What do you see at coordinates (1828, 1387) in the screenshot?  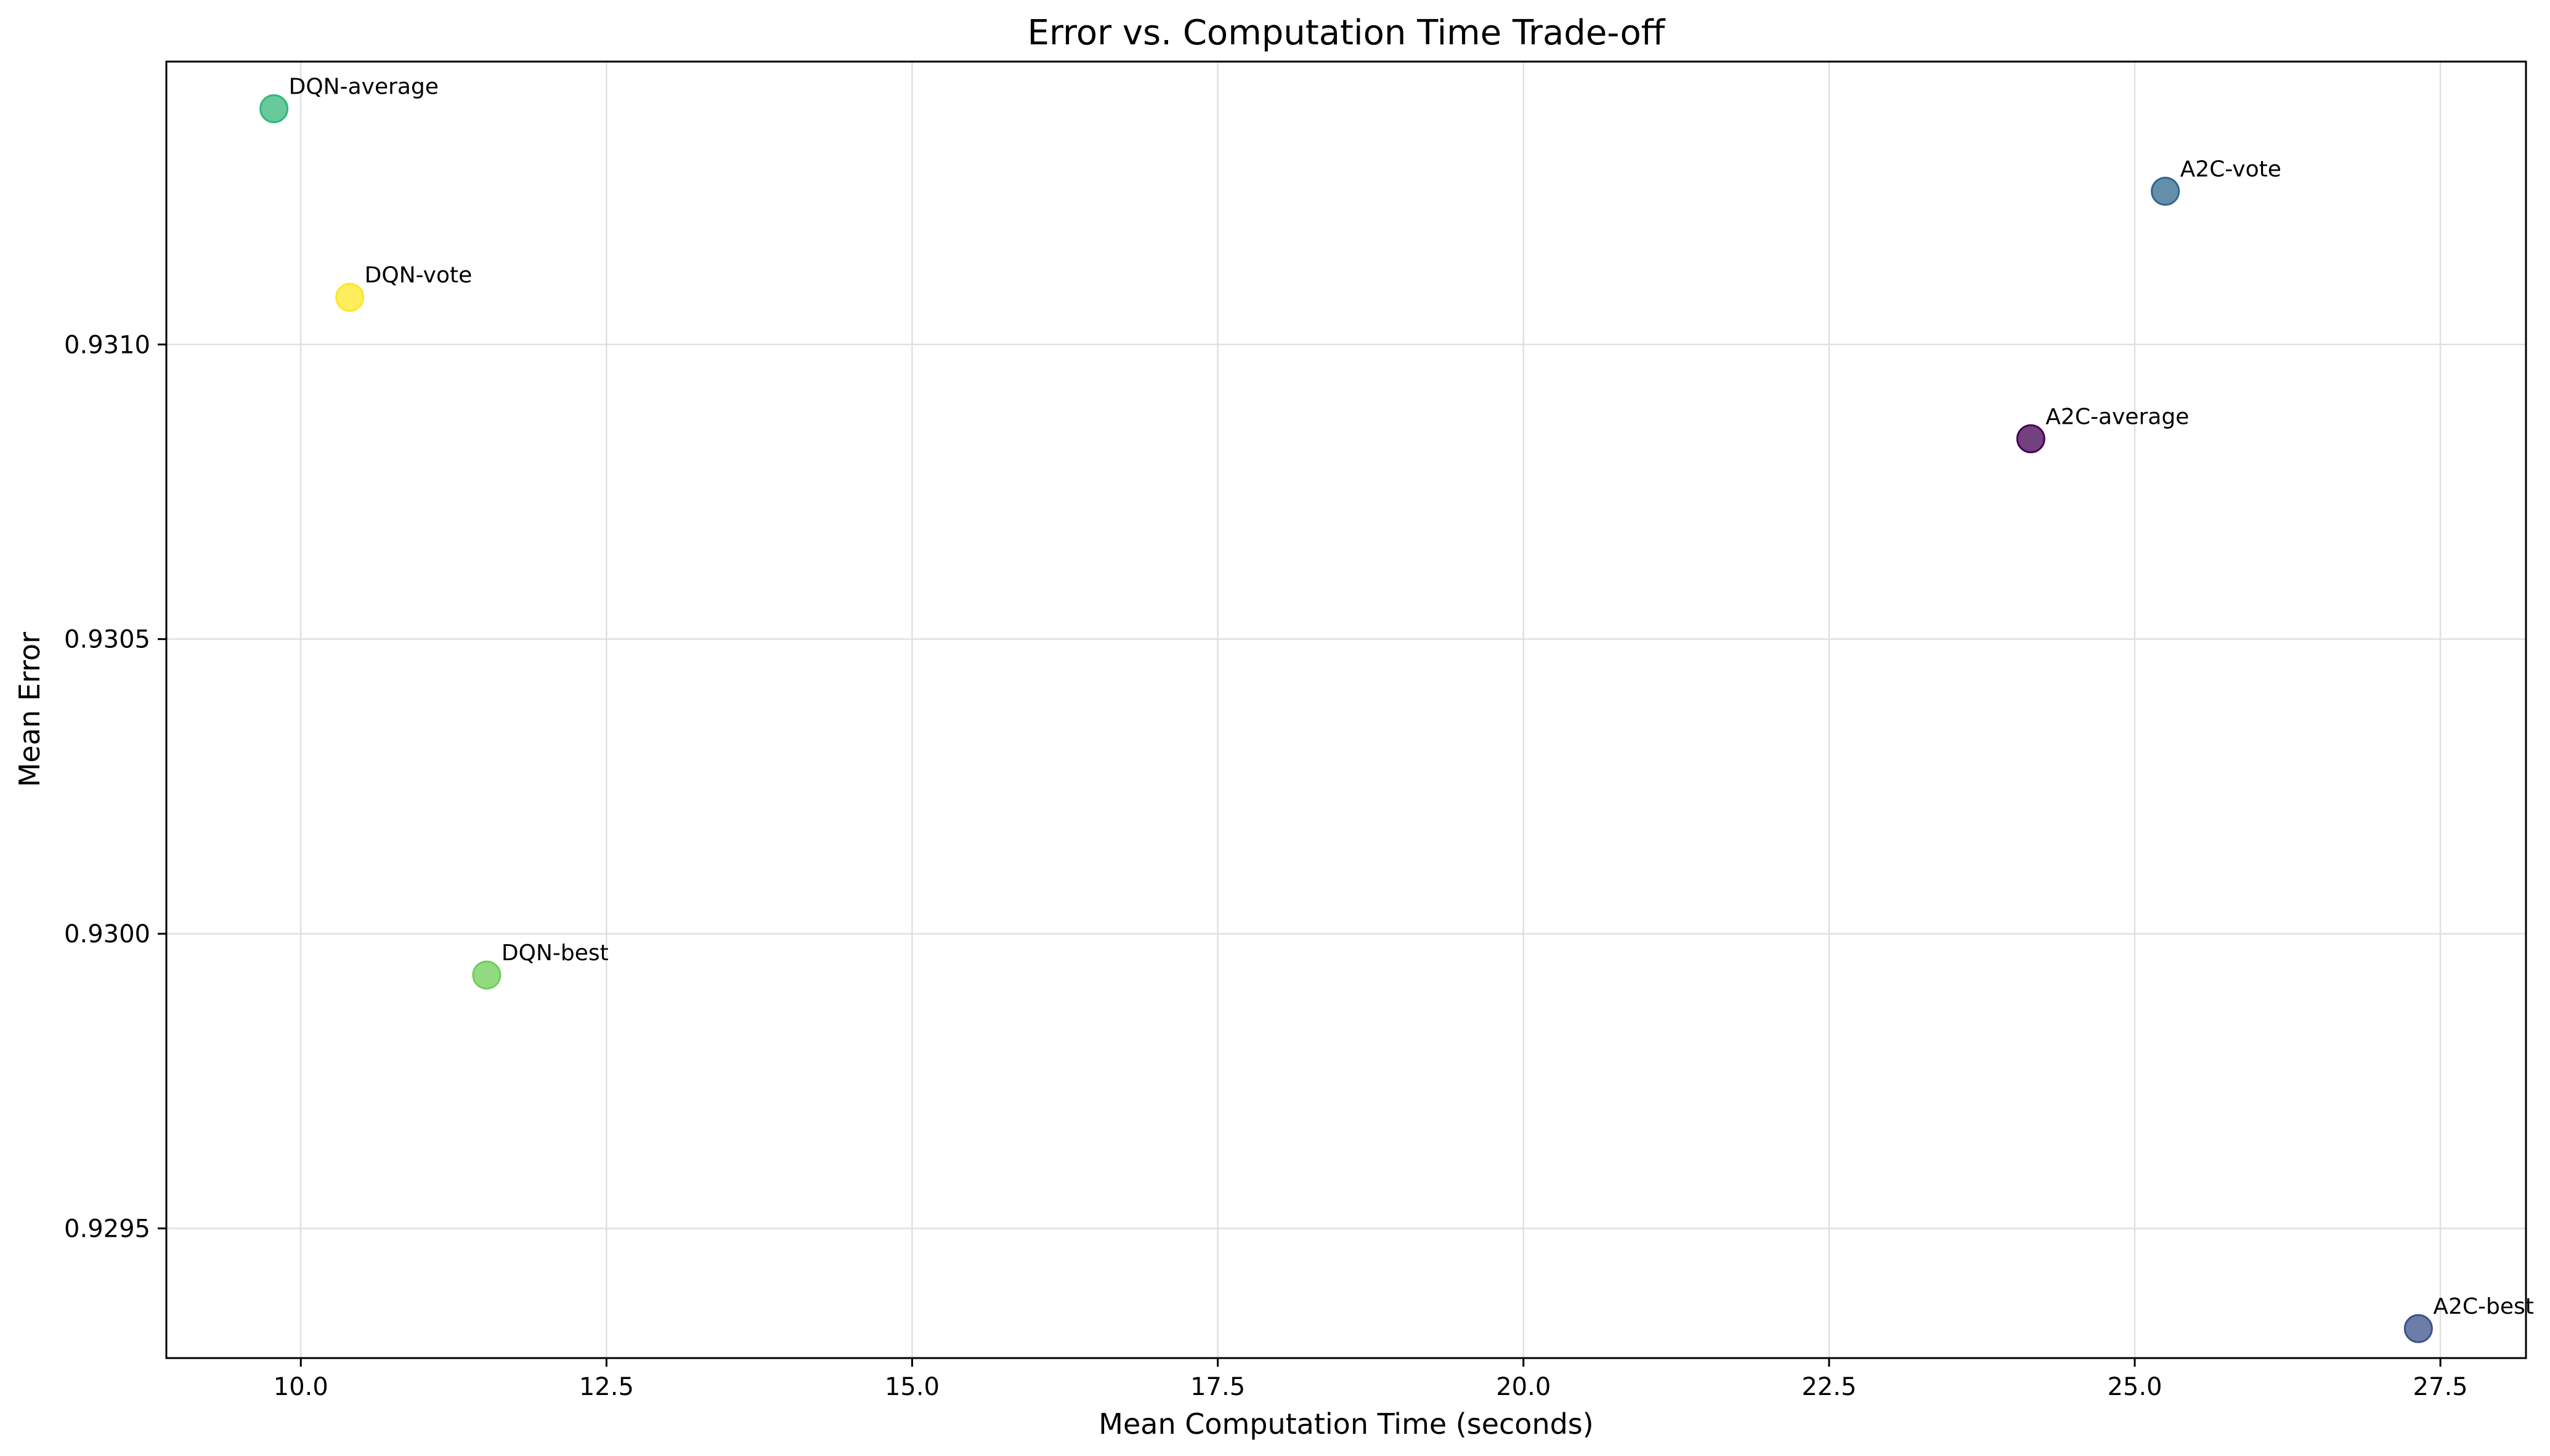 I see `x-tick-label: 22.5` at bounding box center [1828, 1387].